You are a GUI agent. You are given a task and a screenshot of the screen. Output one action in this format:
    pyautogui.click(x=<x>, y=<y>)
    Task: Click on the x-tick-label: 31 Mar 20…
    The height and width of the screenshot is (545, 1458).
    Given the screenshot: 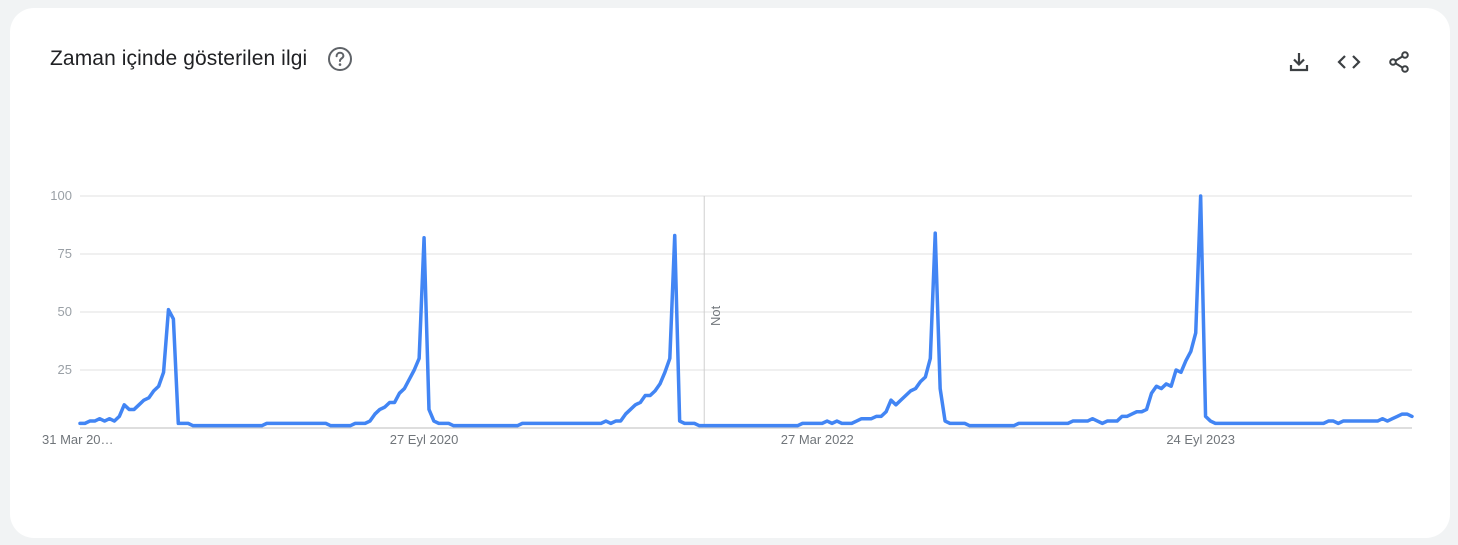 What is the action you would take?
    pyautogui.click(x=78, y=439)
    